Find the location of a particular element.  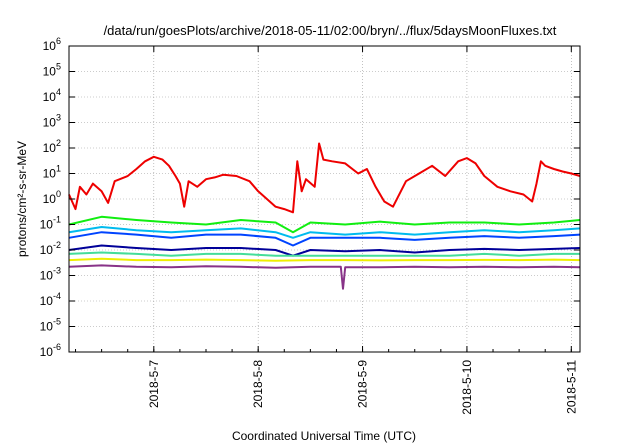

x-tick-label: 2018-5-9 is located at coordinates (363, 384).